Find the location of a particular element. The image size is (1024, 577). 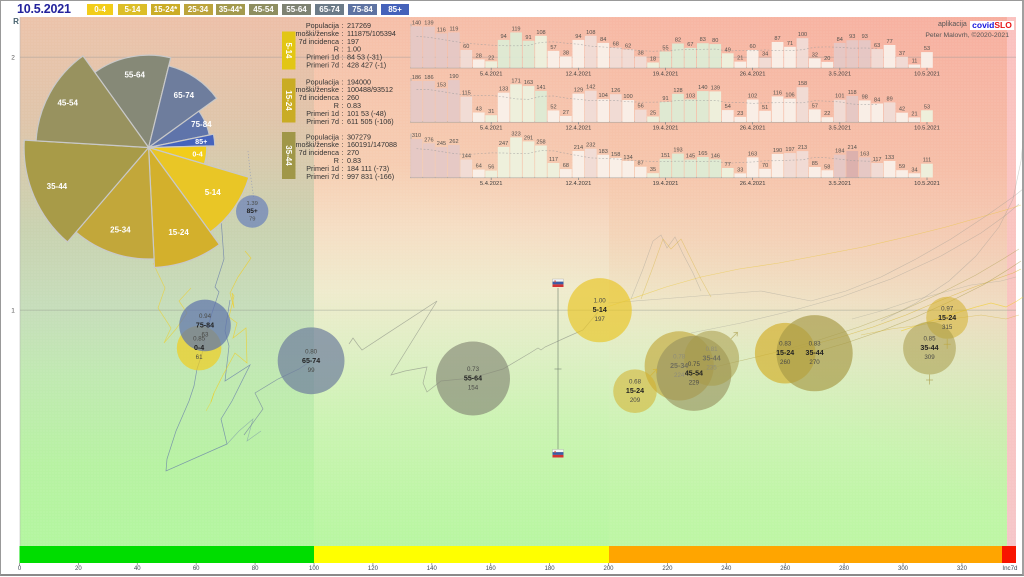

svg-text: 134 is located at coordinates (627, 158).